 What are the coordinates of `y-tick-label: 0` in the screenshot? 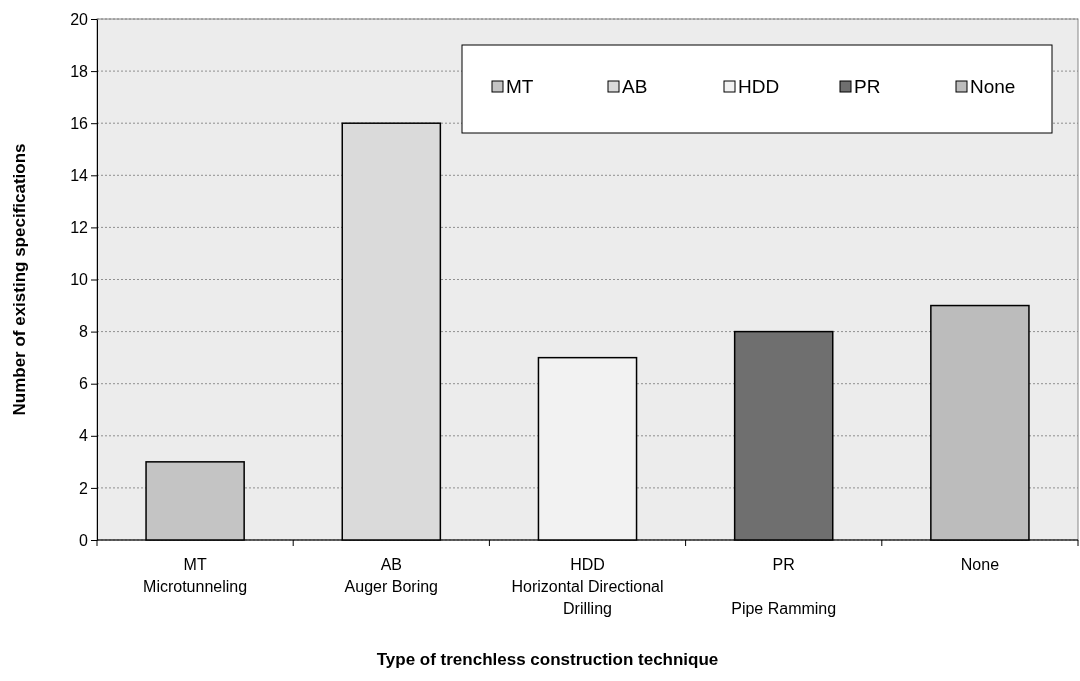 It's located at (84, 540).